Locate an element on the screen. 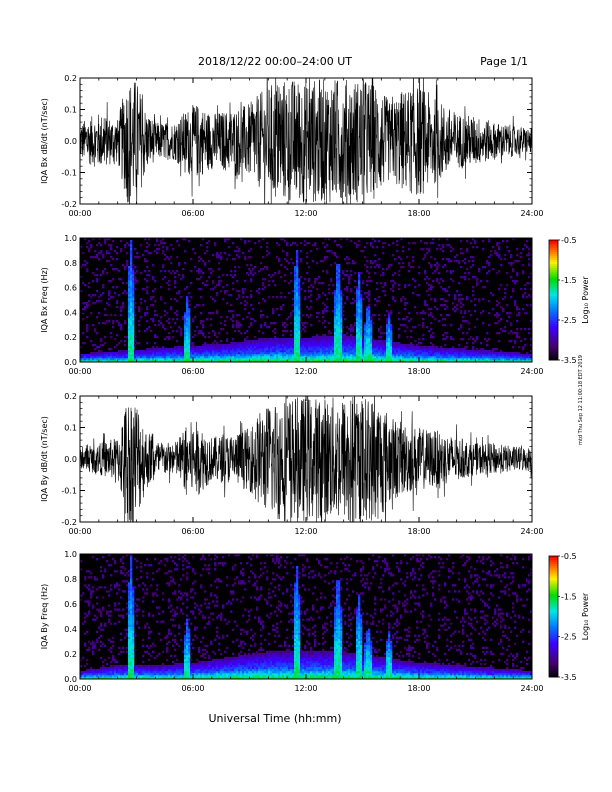 The height and width of the screenshot is (792, 612). x-tick-label: 06:00 is located at coordinates (192, 531).